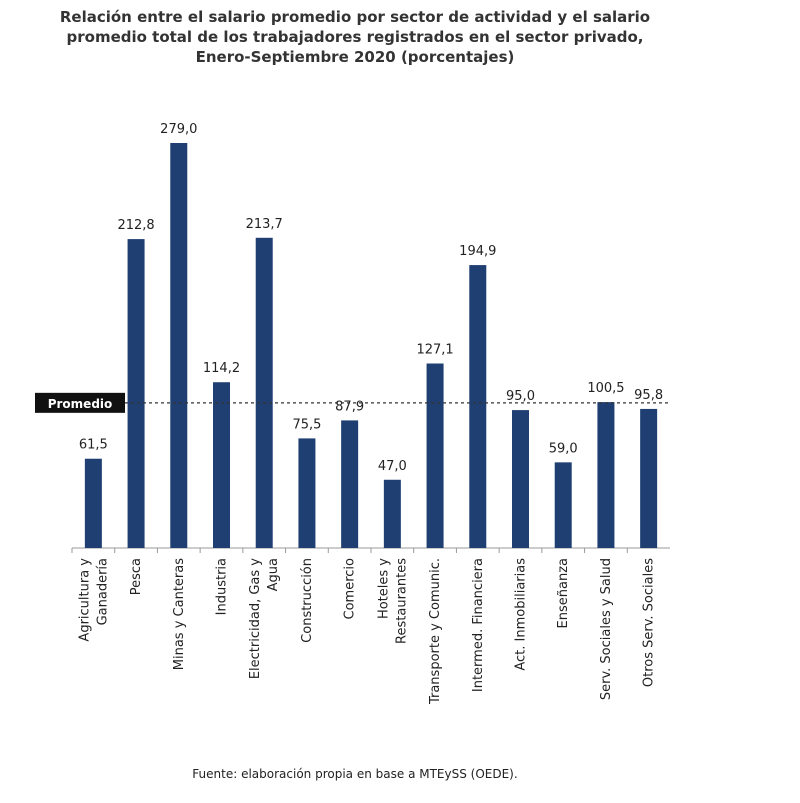  Describe the element at coordinates (605, 388) in the screenshot. I see `value-label: 100,5` at that location.